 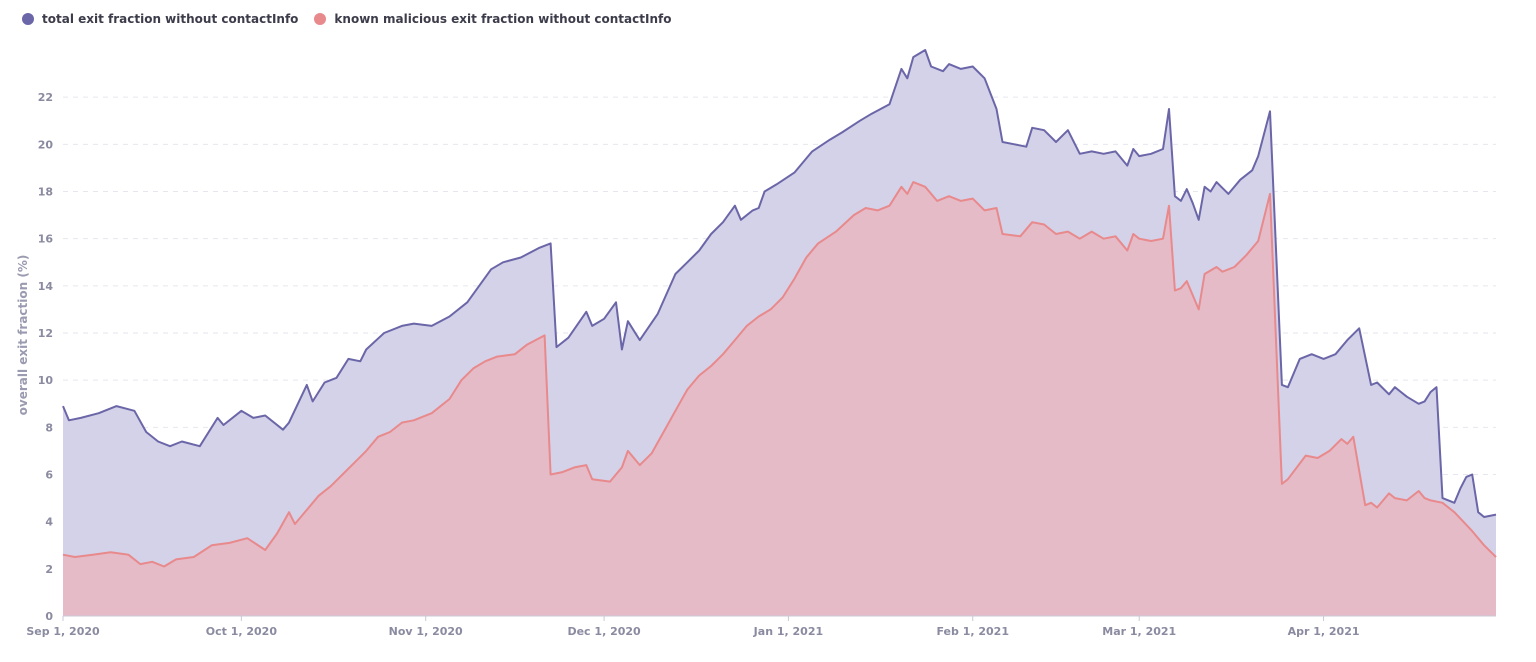 I want to click on y-tick-label-4: 4, so click(x=49, y=522).